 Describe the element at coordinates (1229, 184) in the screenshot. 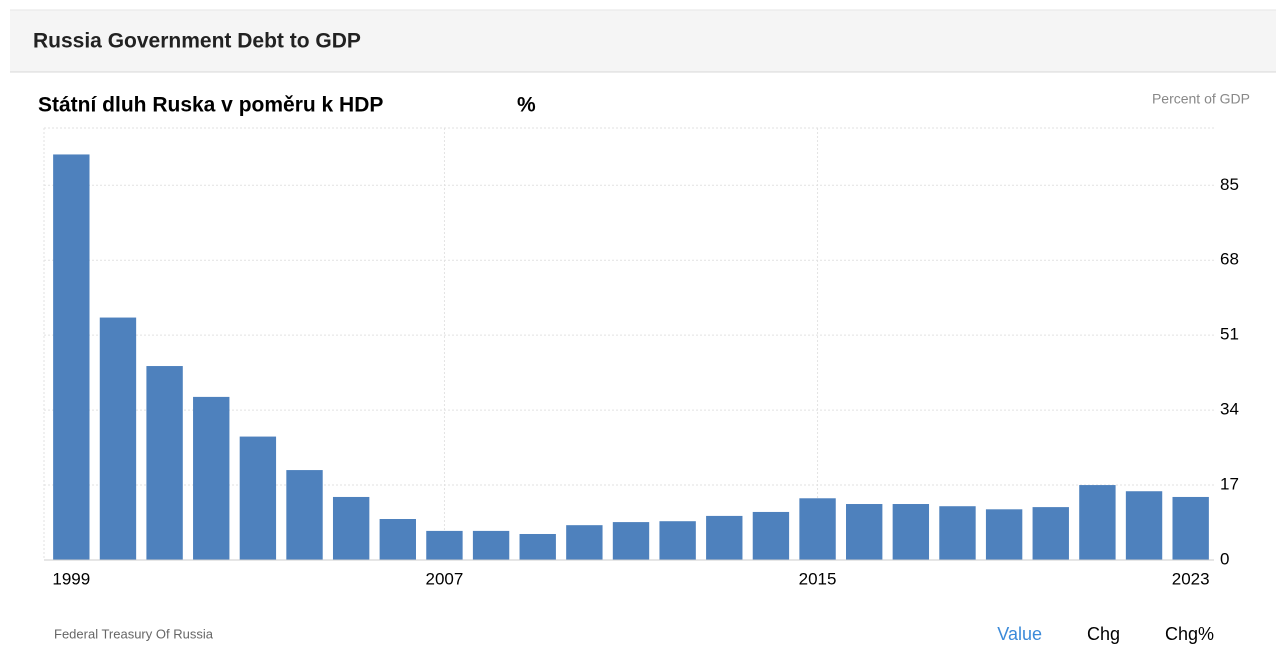

I see `y-tick-label: 85` at that location.